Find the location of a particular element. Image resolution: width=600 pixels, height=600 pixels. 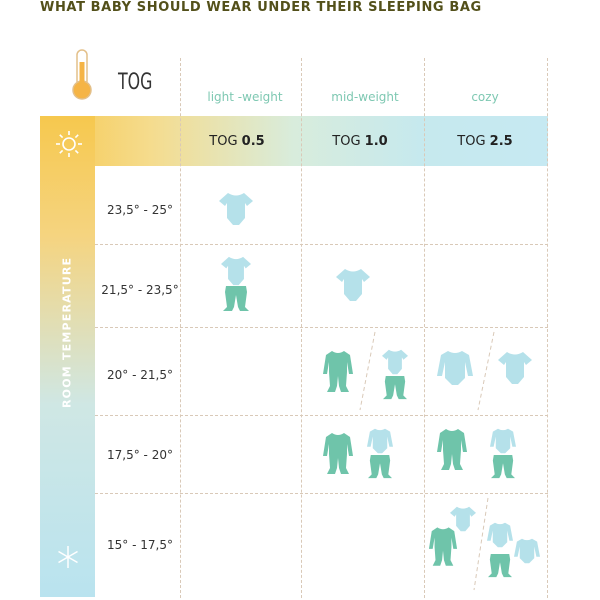

tog-value-cozy: TOG 2.5 is located at coordinates (485, 141).